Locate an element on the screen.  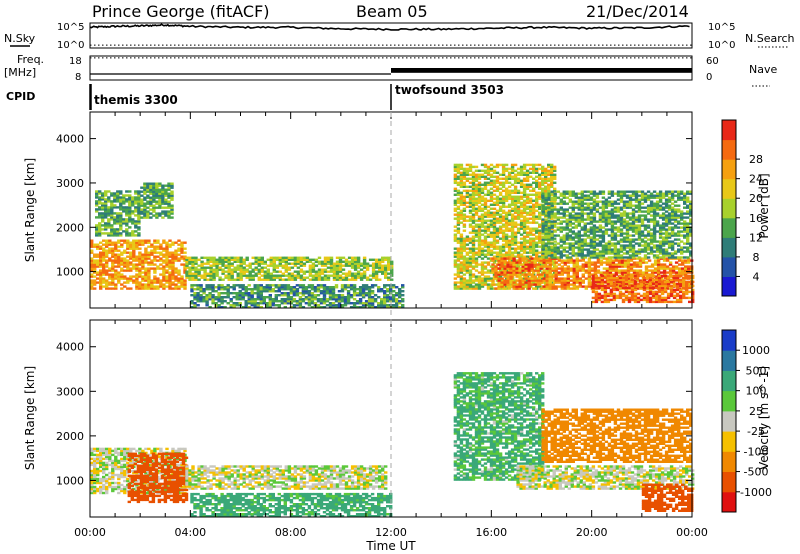
nave-label: Nave is located at coordinates (763, 69).